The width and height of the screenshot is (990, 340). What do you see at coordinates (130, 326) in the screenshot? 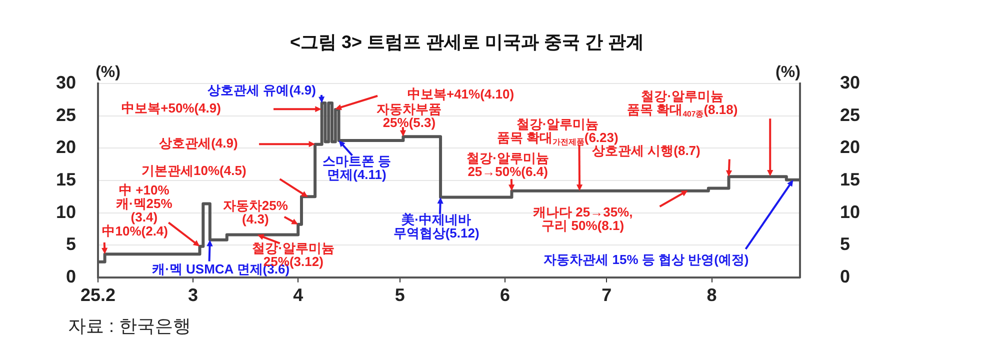
I see `text: 자료 : 한국은행` at bounding box center [130, 326].